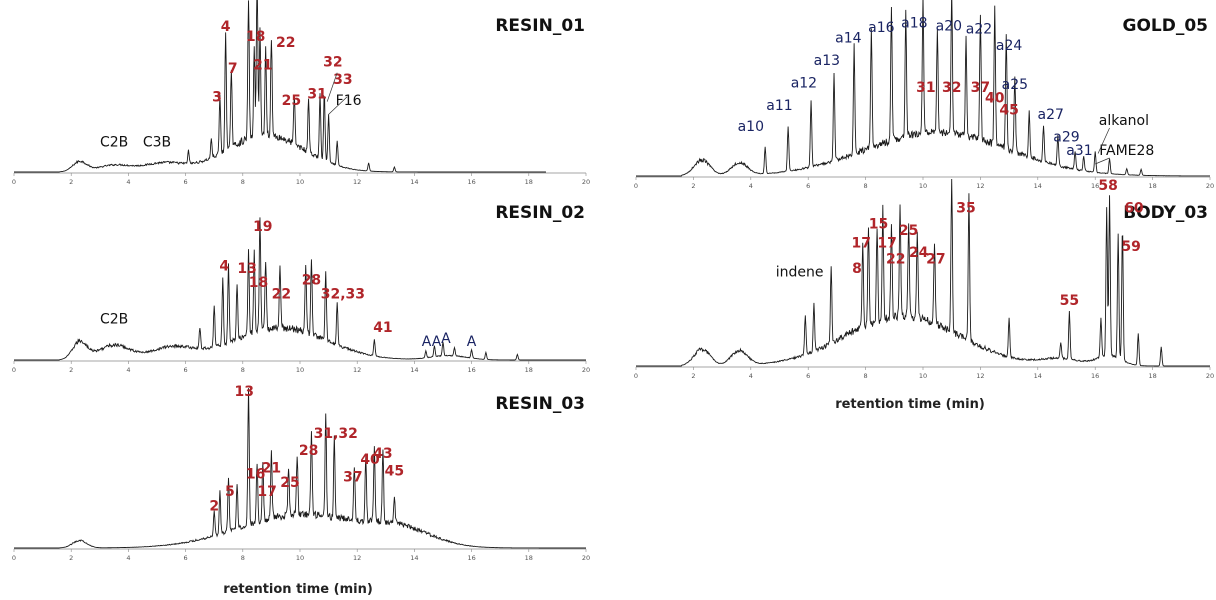  What do you see at coordinates (432, 342) in the screenshot?
I see `peak-label: AA` at bounding box center [432, 342].